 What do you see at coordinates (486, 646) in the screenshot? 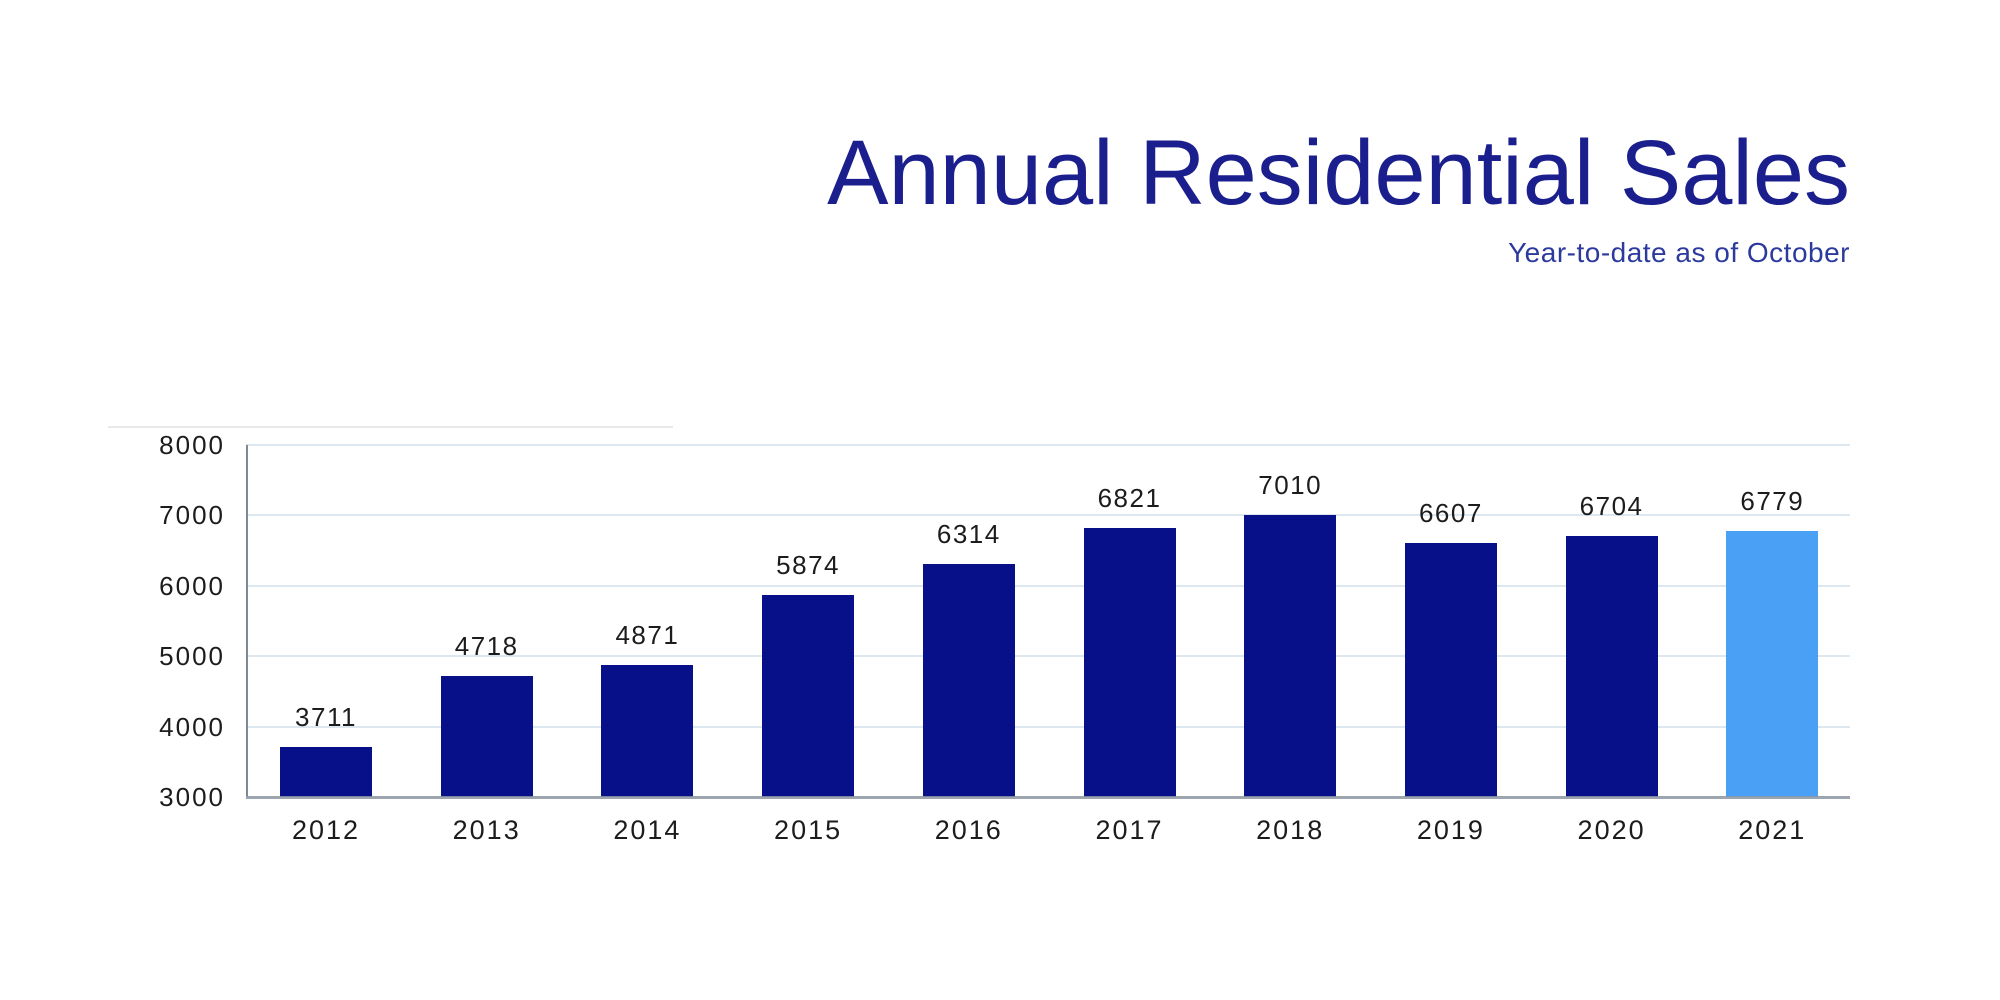
I see `bar-value-label: 4718` at bounding box center [486, 646].